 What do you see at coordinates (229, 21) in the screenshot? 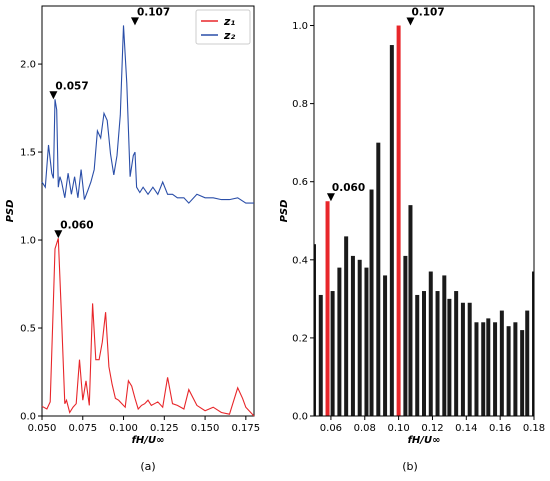
I see `legend-label-z1: z₁` at bounding box center [229, 21].